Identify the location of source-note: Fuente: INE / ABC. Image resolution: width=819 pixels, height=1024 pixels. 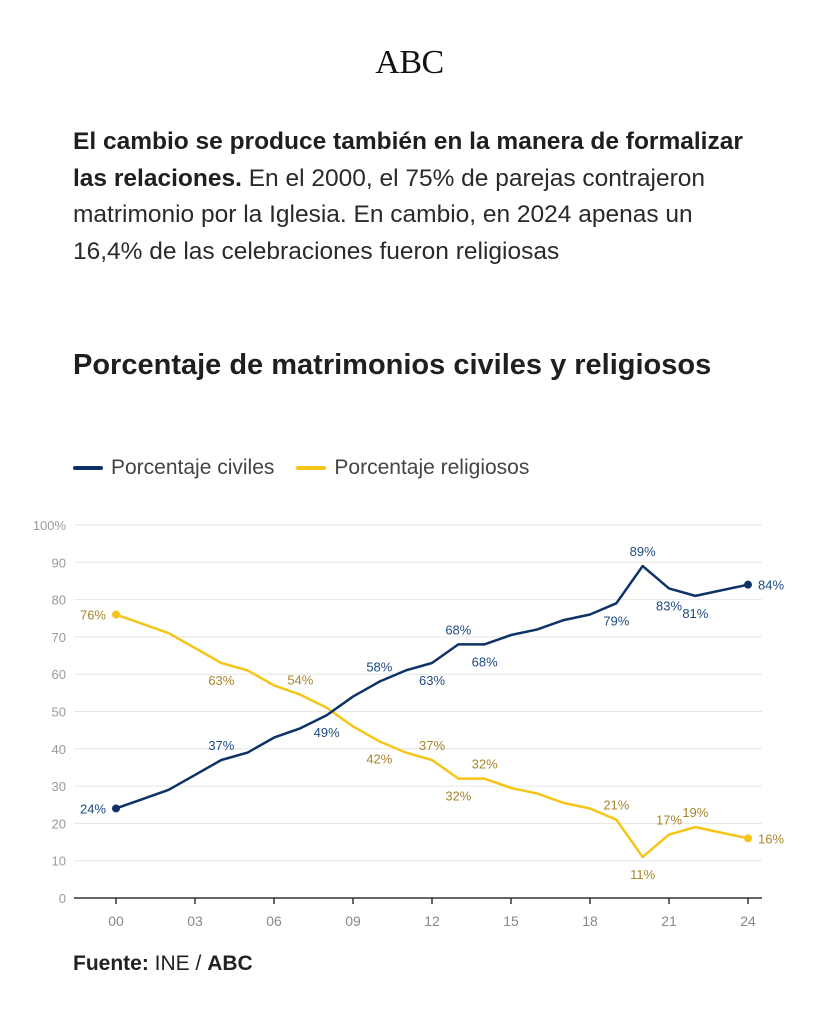
(163, 964).